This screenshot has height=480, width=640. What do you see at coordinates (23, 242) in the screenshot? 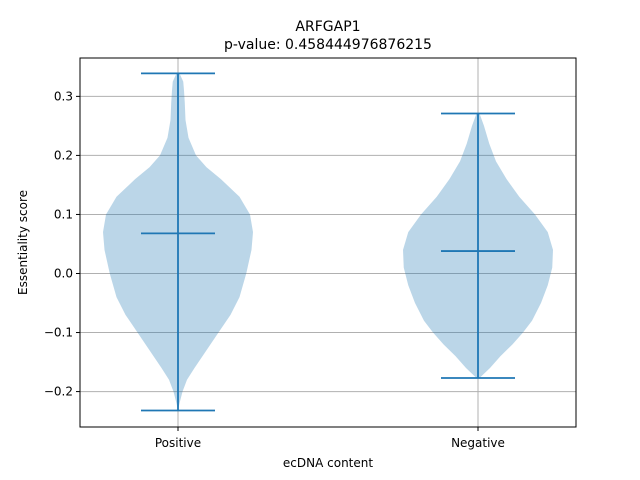
I see `y-axis-label: Essentiality score` at bounding box center [23, 242].